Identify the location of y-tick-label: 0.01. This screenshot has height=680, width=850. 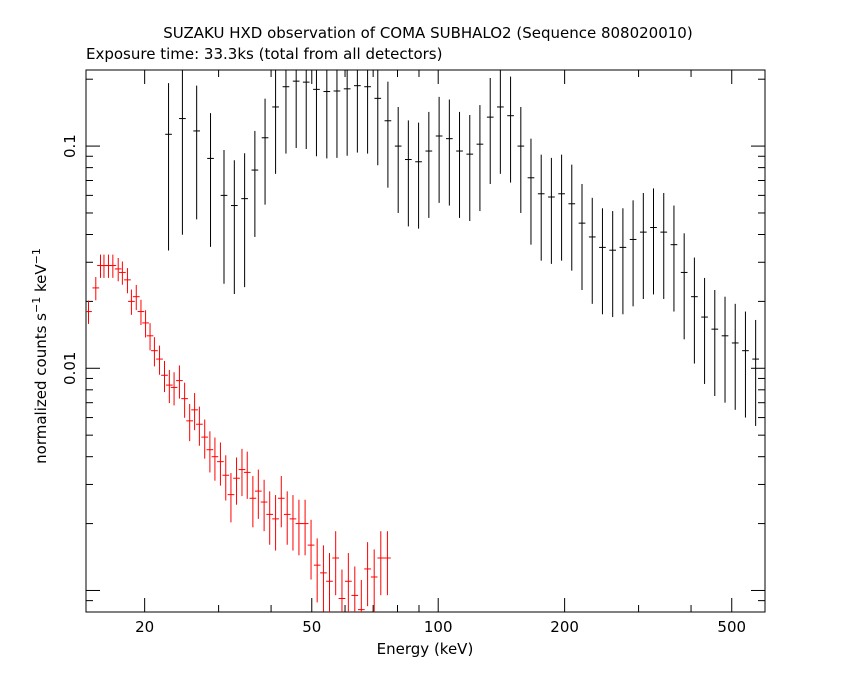
(70, 368).